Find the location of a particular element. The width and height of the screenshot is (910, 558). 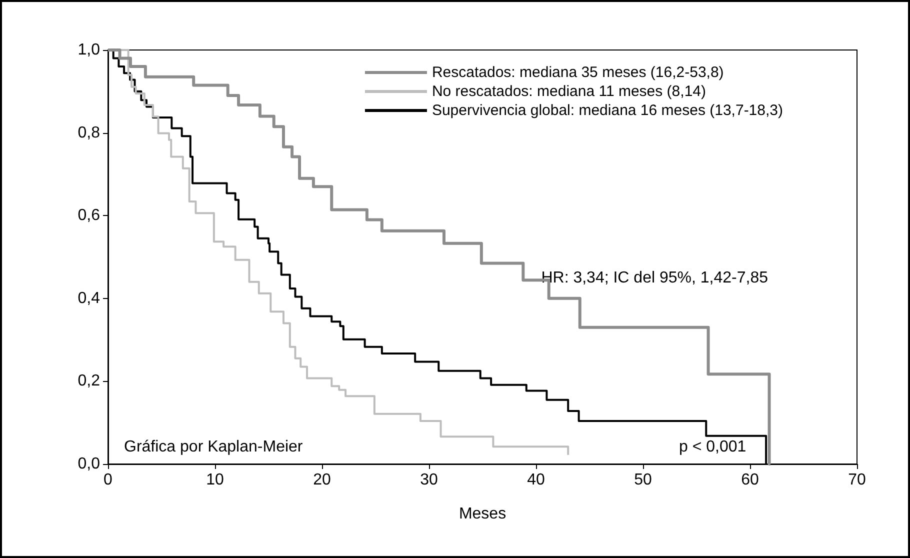

legend-label: Supervivencia global: mediana 16 meses (13,7-18,3) is located at coordinates (608, 110).